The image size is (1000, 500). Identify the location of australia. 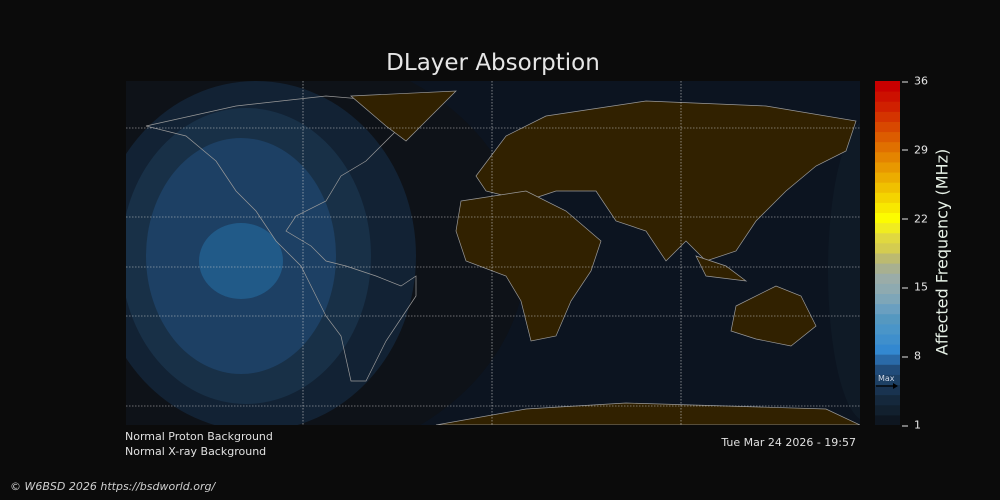
(773, 316).